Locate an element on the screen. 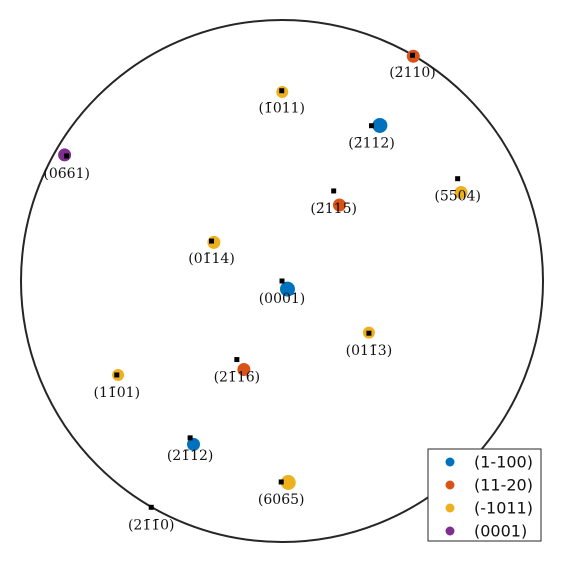 The height and width of the screenshot is (563, 588). annotation-label-0: (2̄110) is located at coordinates (412, 73).